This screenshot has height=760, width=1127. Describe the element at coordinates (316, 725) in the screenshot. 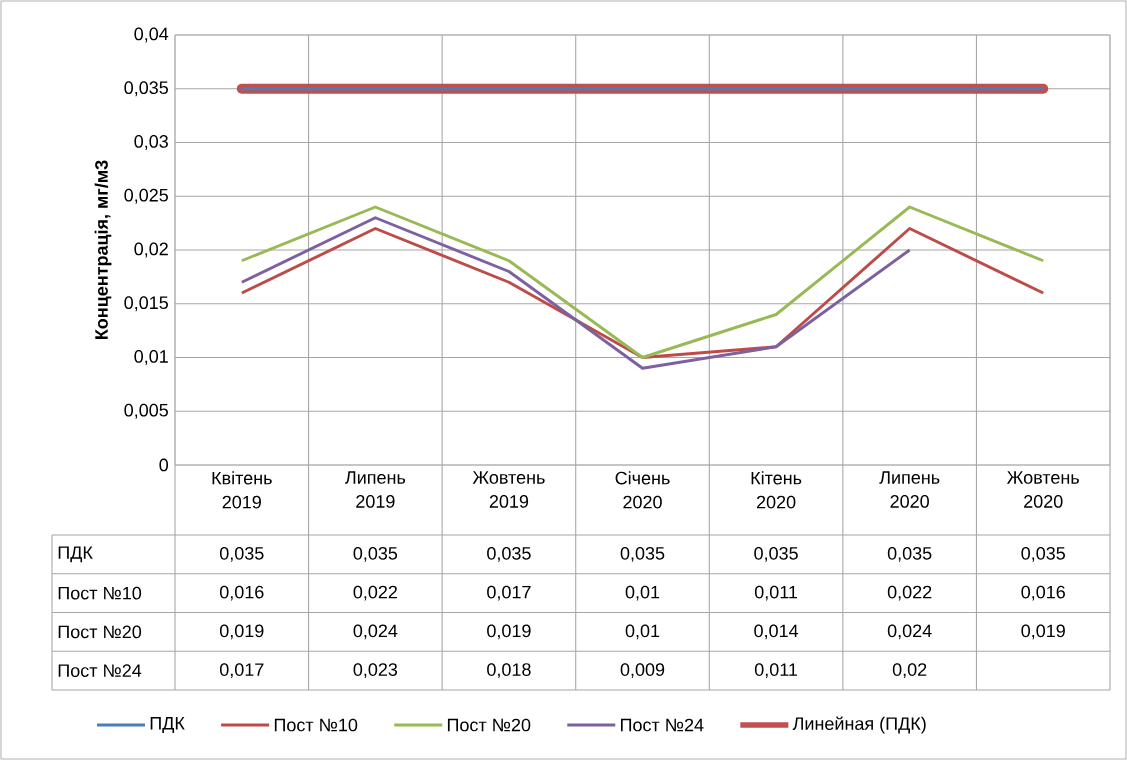

I see `legend-label: Пост №10` at that location.